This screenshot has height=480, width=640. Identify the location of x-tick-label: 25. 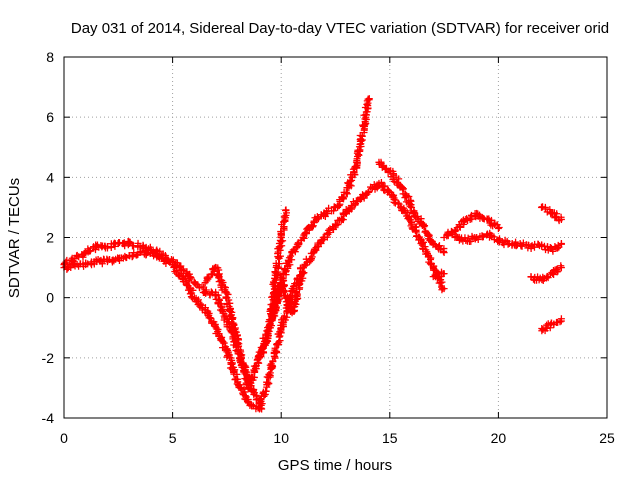
(607, 438).